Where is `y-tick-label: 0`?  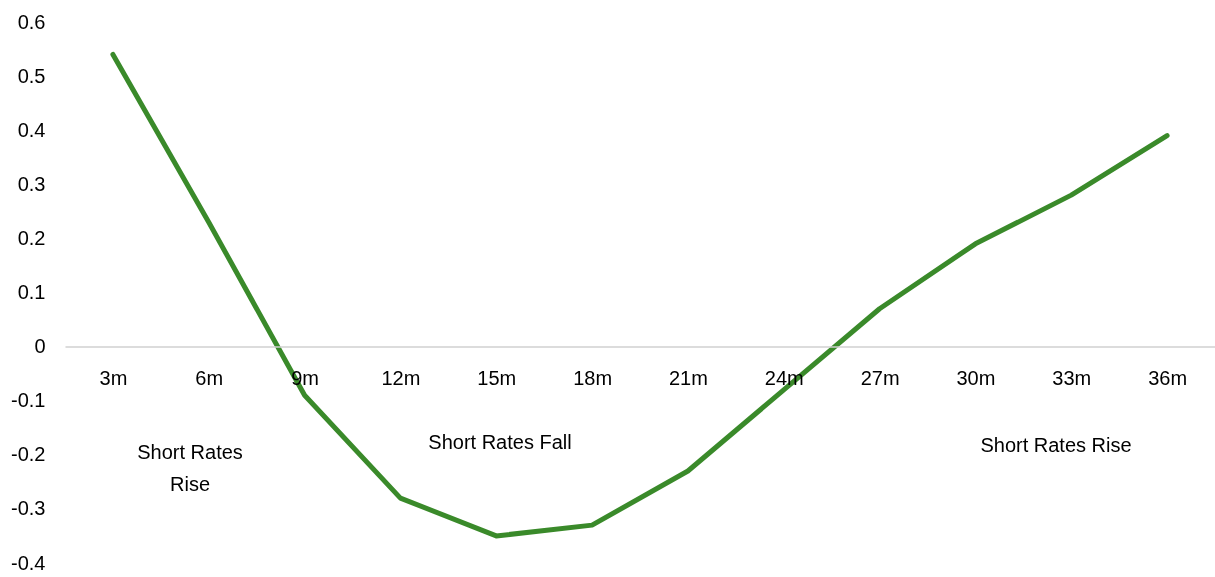 y-tick-label: 0 is located at coordinates (40, 346).